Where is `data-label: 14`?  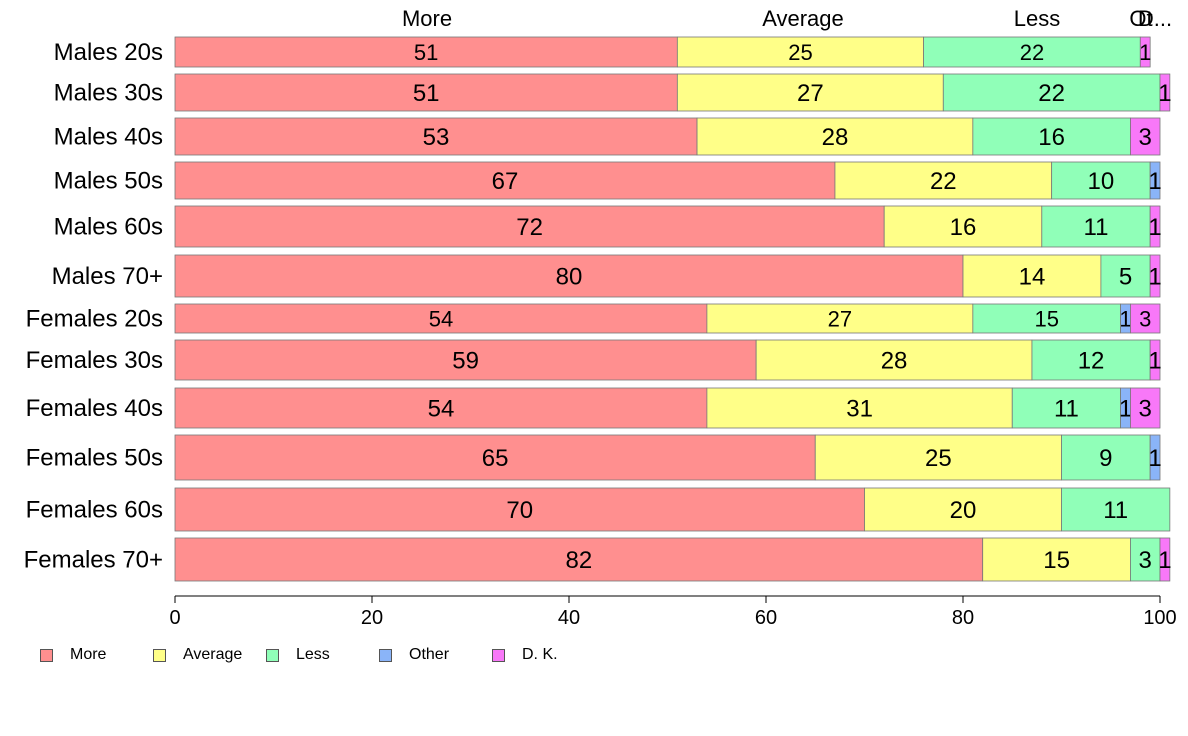 data-label: 14 is located at coordinates (1032, 277).